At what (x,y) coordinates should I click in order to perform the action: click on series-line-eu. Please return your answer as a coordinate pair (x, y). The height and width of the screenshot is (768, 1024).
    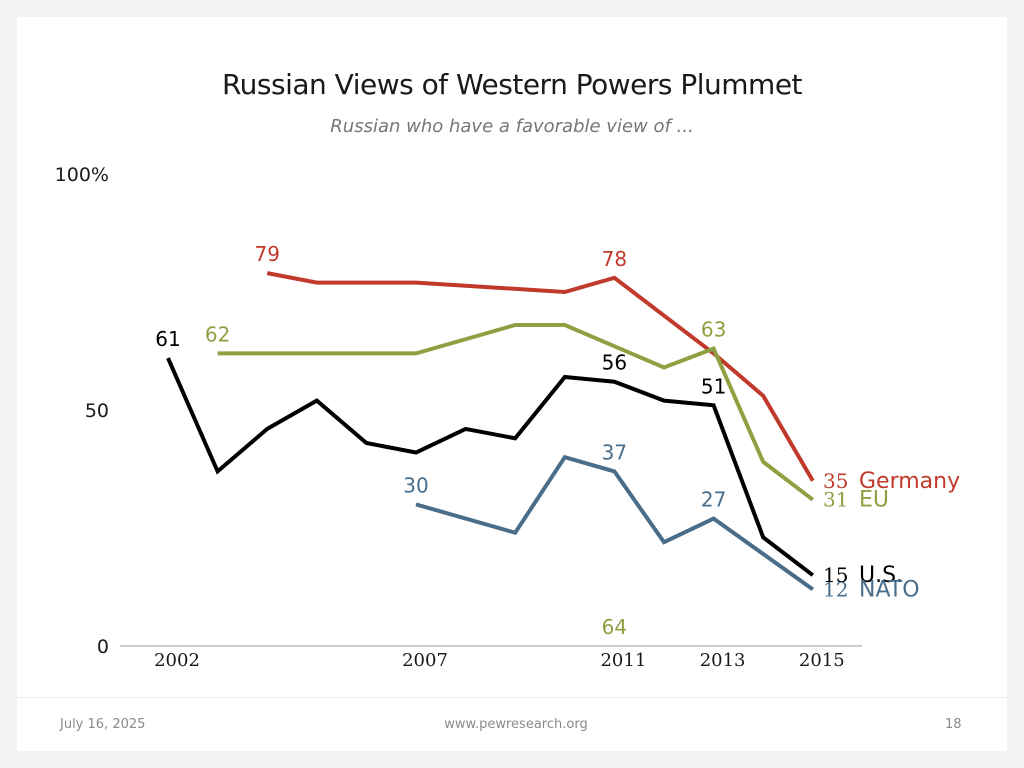
    Looking at the image, I should click on (516, 412).